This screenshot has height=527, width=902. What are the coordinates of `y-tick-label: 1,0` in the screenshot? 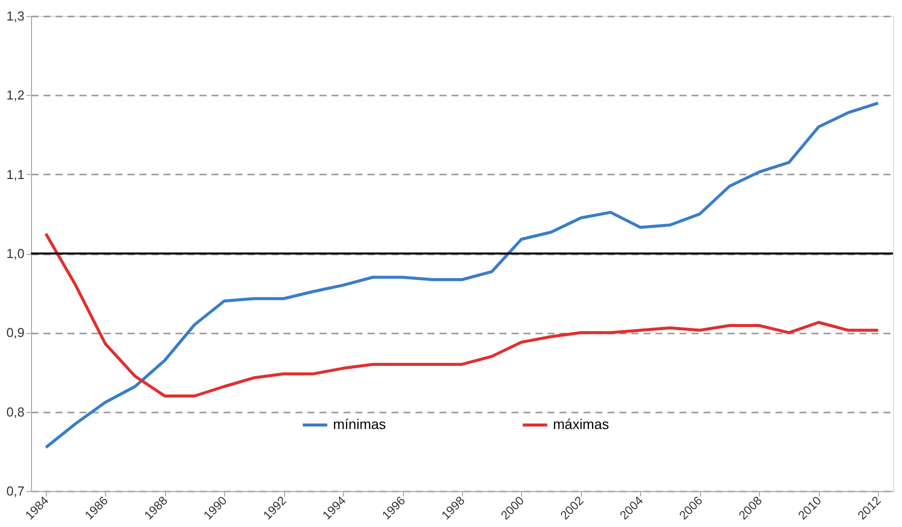 It's located at (15, 253).